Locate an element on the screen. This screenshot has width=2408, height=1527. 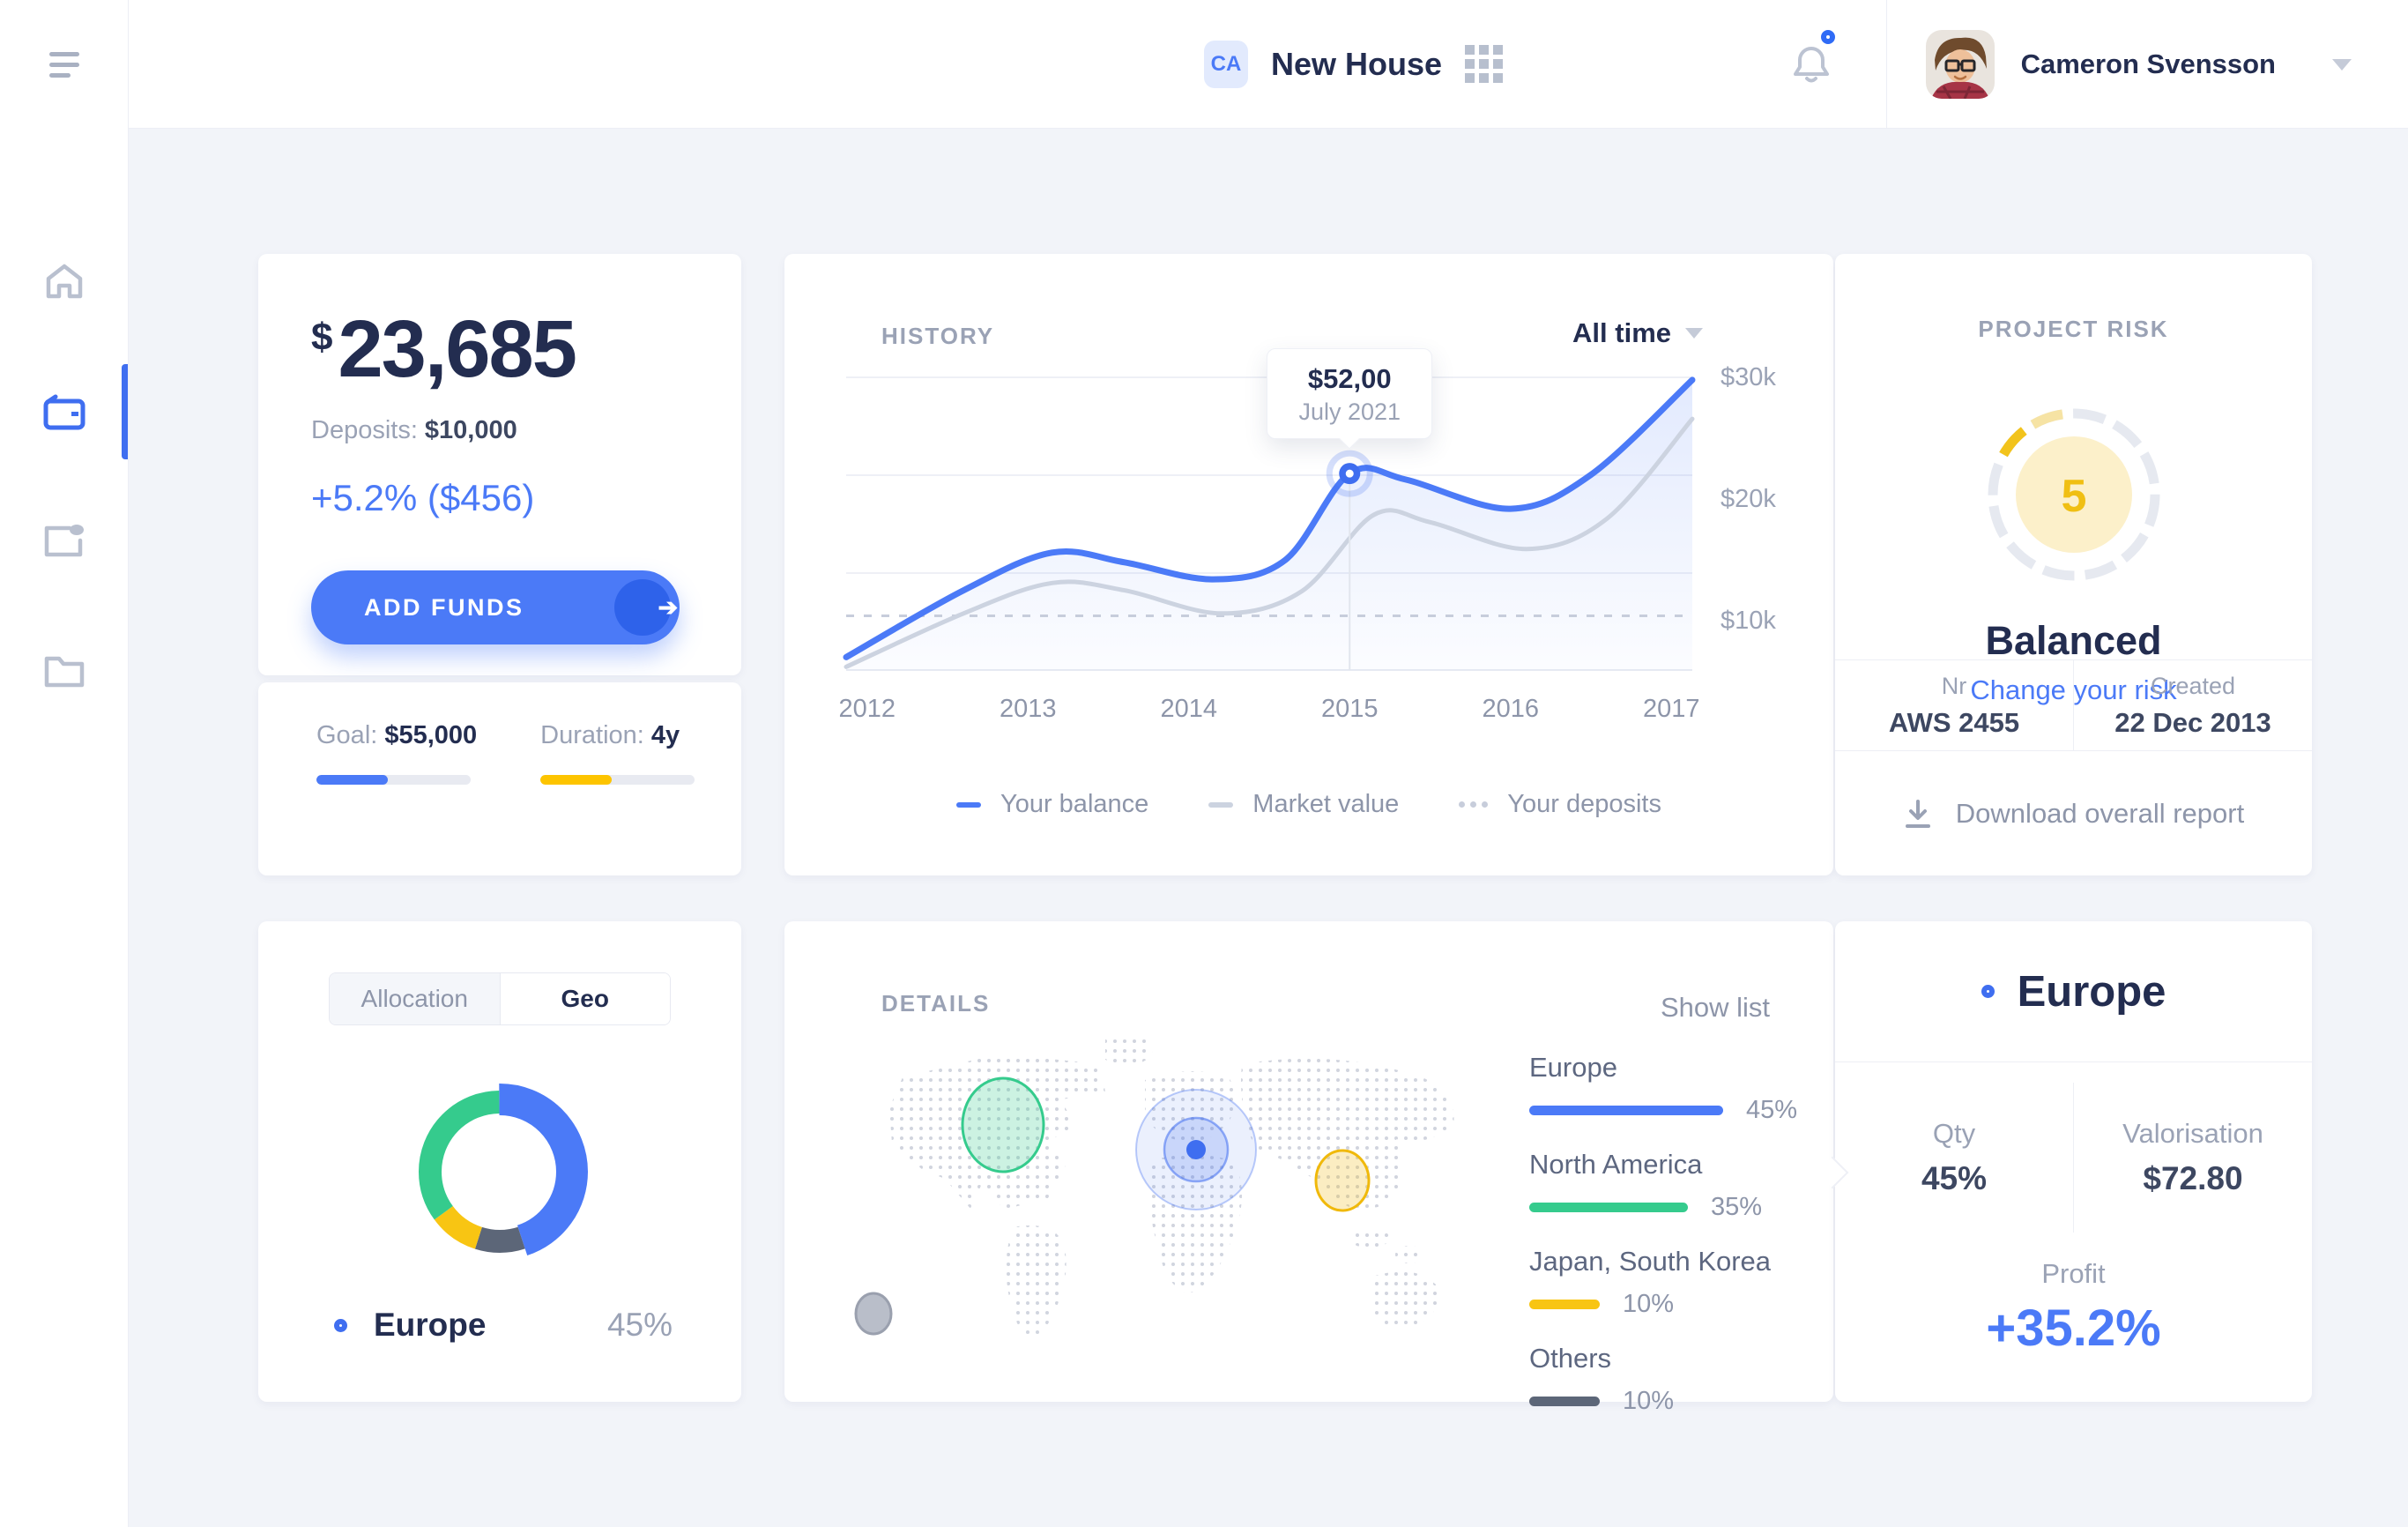
world-map is located at coordinates (1162, 1201).